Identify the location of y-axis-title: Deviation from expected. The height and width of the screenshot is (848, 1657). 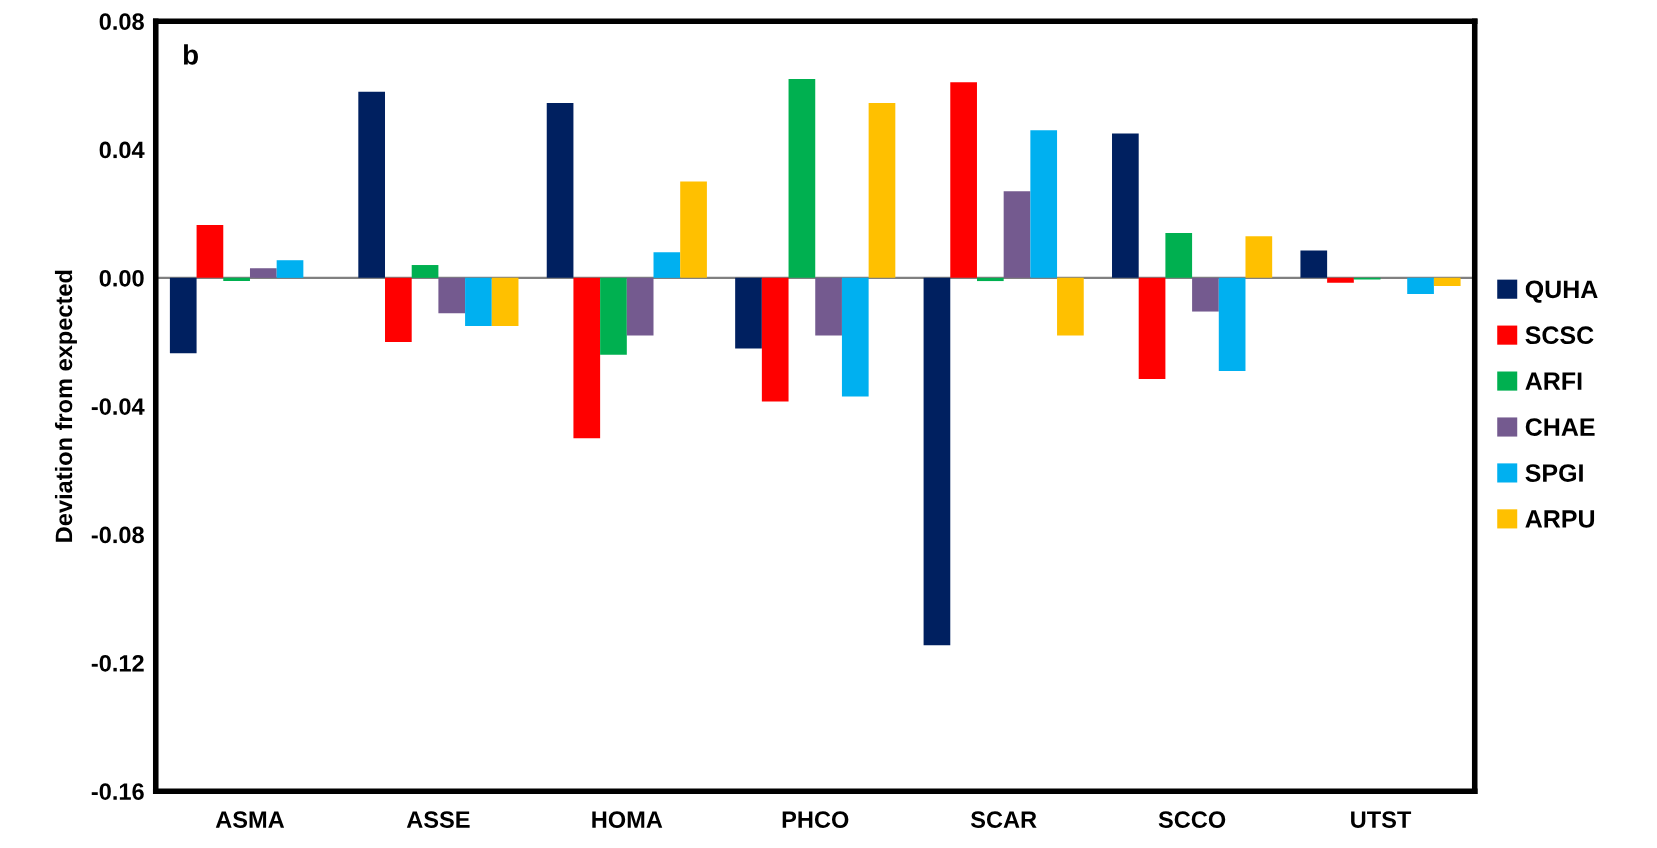
(65, 406).